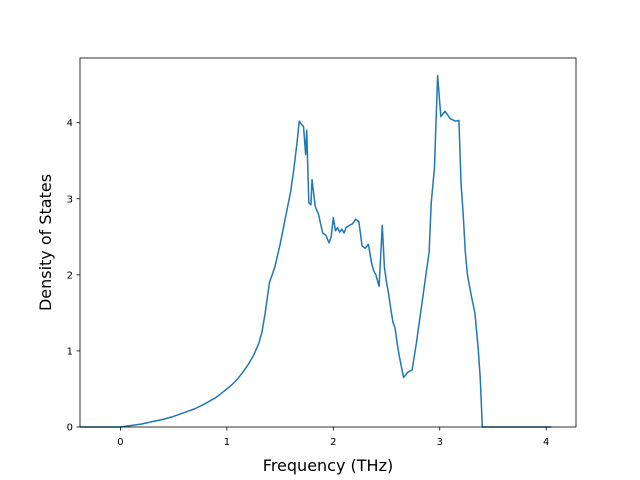  What do you see at coordinates (546, 442) in the screenshot?
I see `x-tick-label: 4` at bounding box center [546, 442].